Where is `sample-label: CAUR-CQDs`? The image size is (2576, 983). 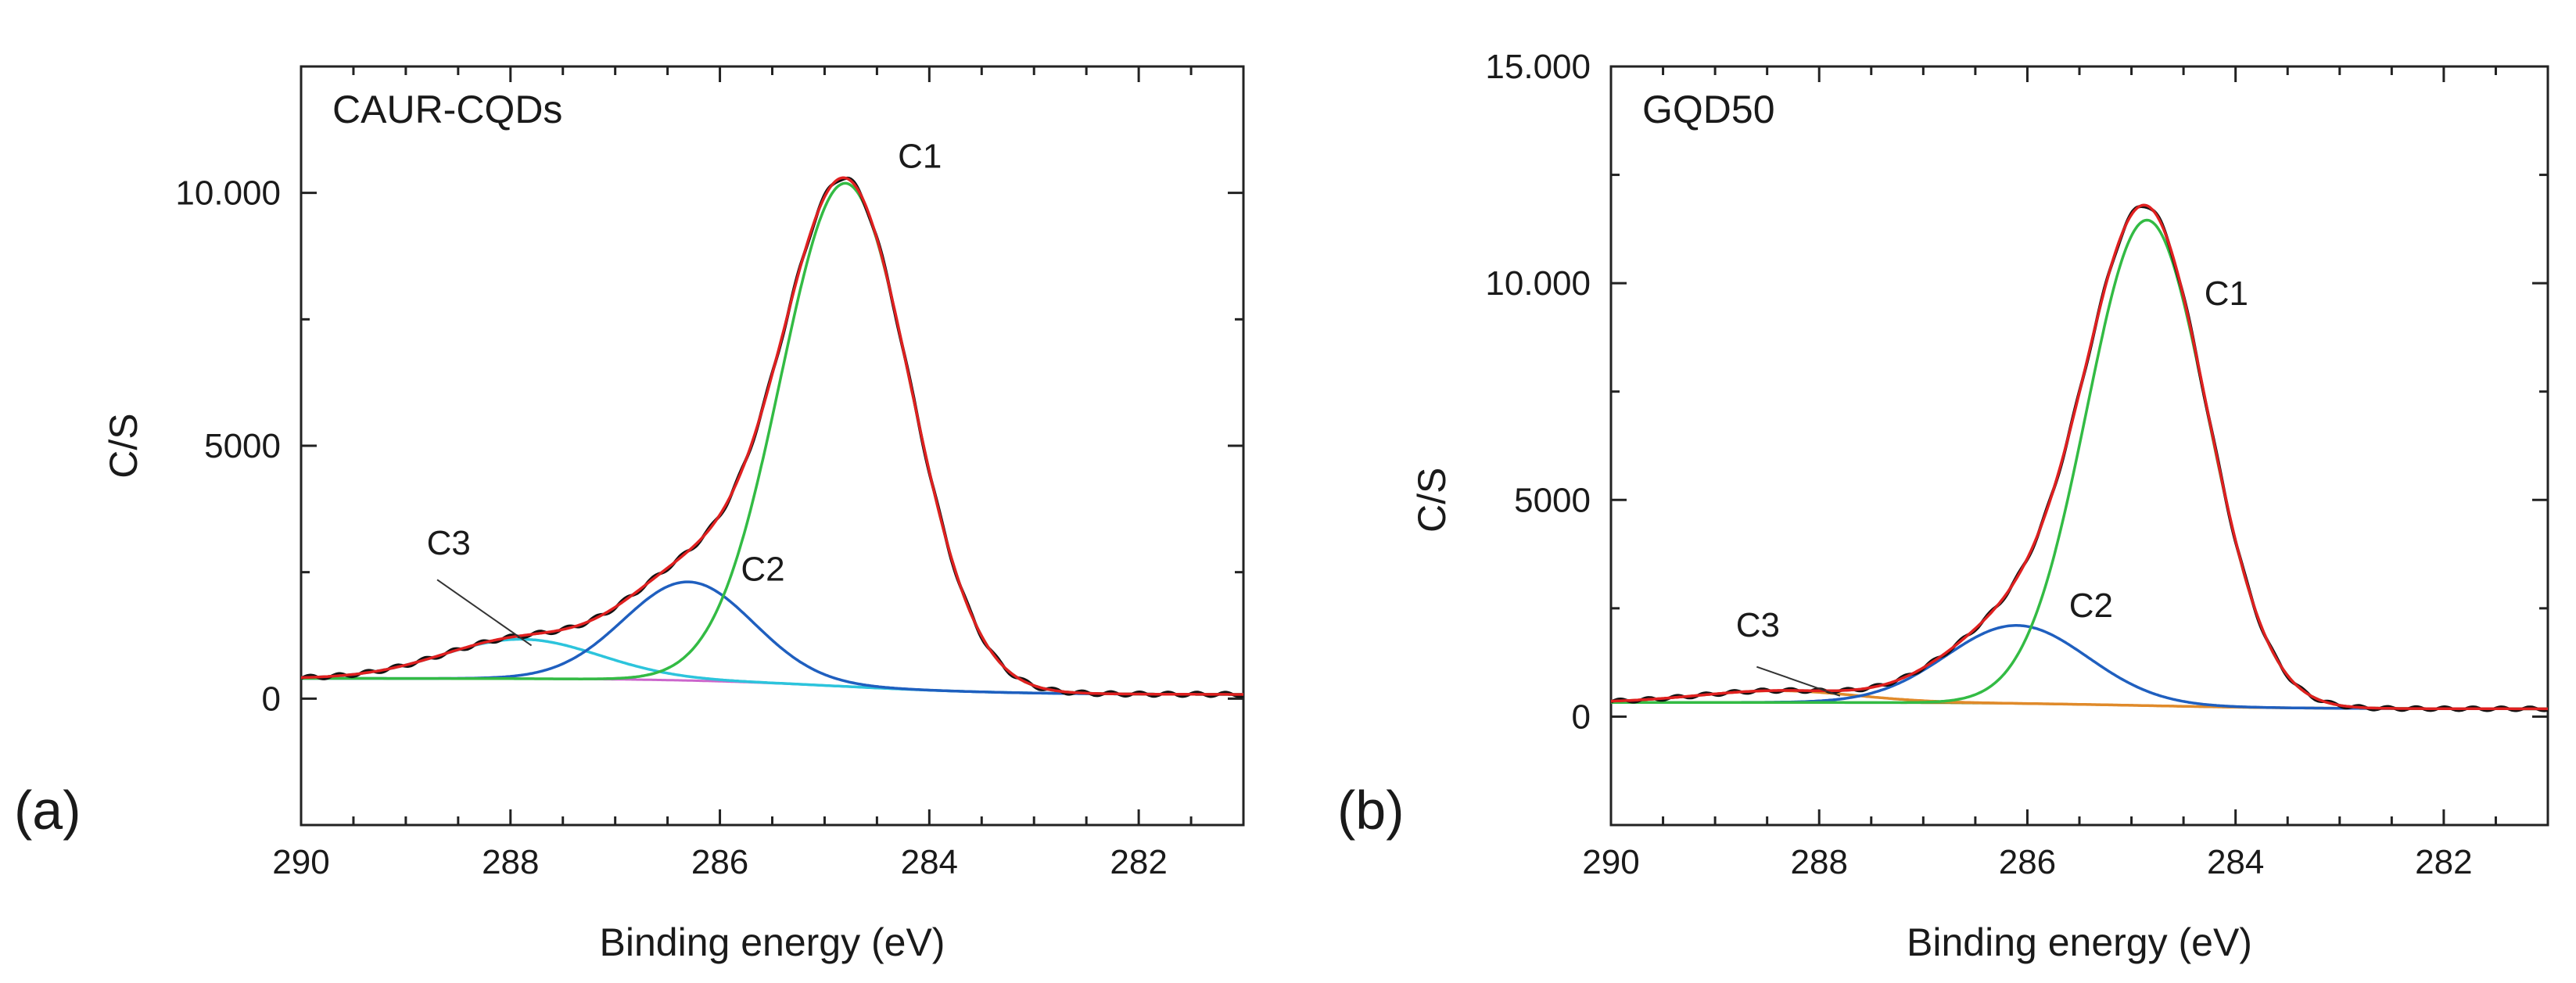
sample-label: CAUR-CQDs is located at coordinates (447, 109).